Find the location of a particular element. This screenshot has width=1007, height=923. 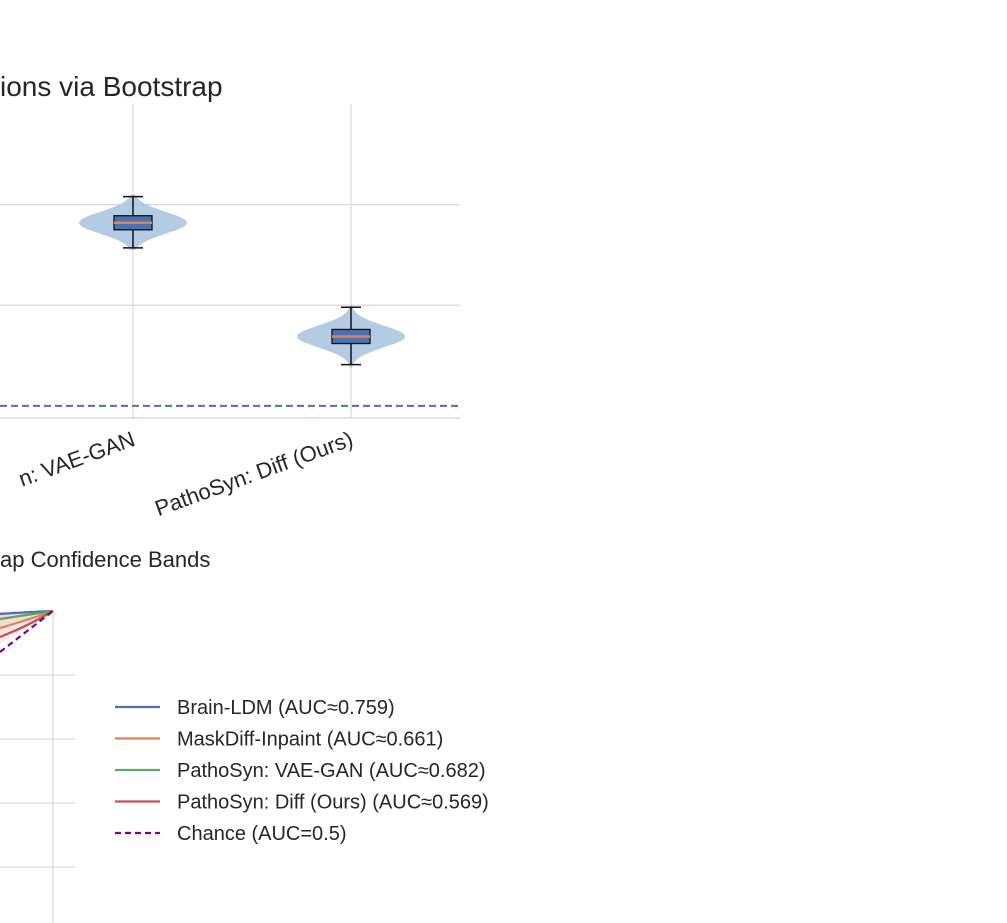

confidence-band is located at coordinates (26, 627).